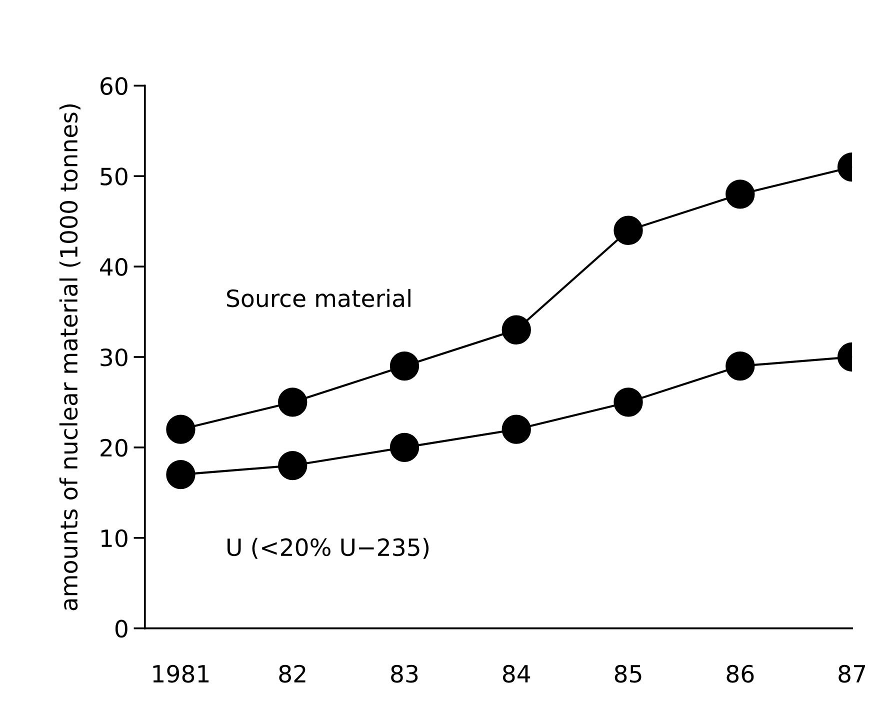 This screenshot has height=714, width=873. I want to click on y-tick-label: 40, so click(114, 267).